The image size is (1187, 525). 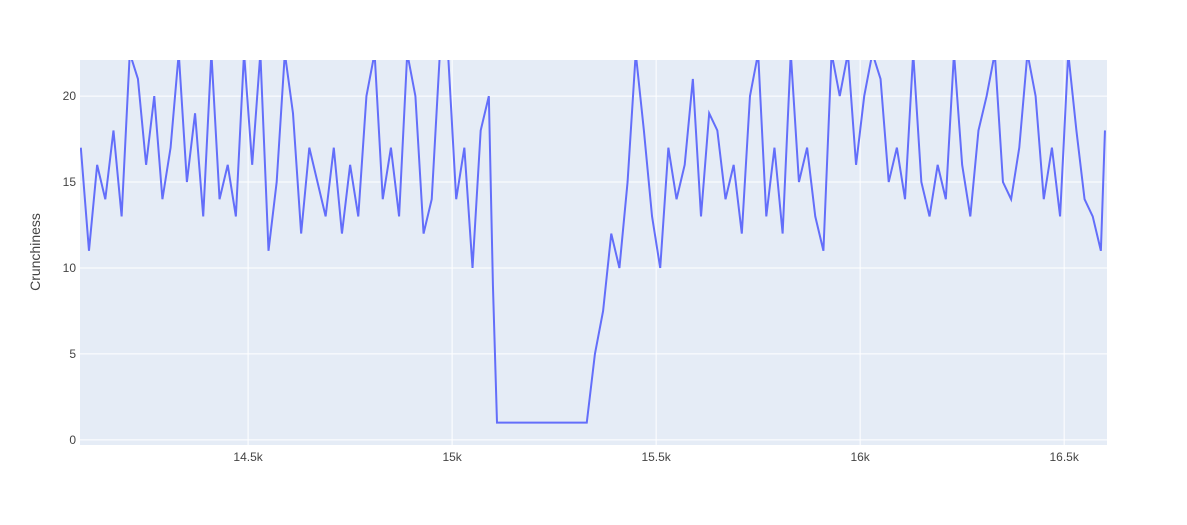 I want to click on y-tick-label: 0, so click(x=72, y=440).